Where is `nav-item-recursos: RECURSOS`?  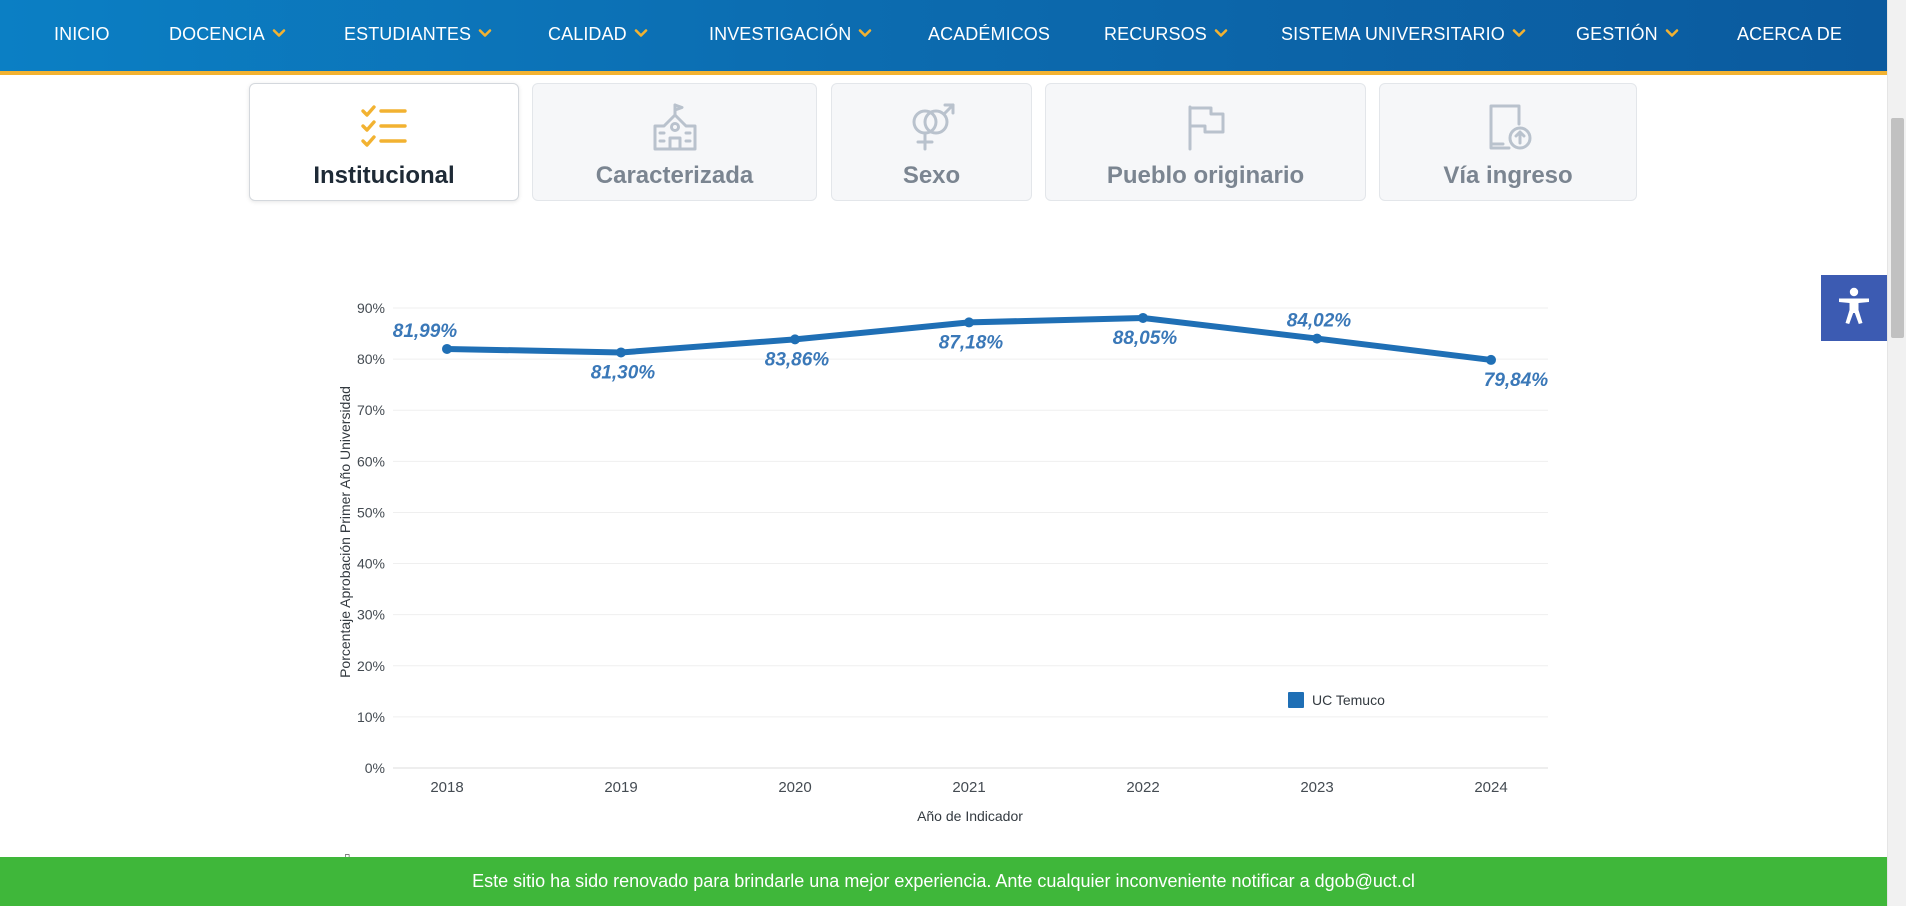
nav-item-recursos: RECURSOS is located at coordinates (1166, 34).